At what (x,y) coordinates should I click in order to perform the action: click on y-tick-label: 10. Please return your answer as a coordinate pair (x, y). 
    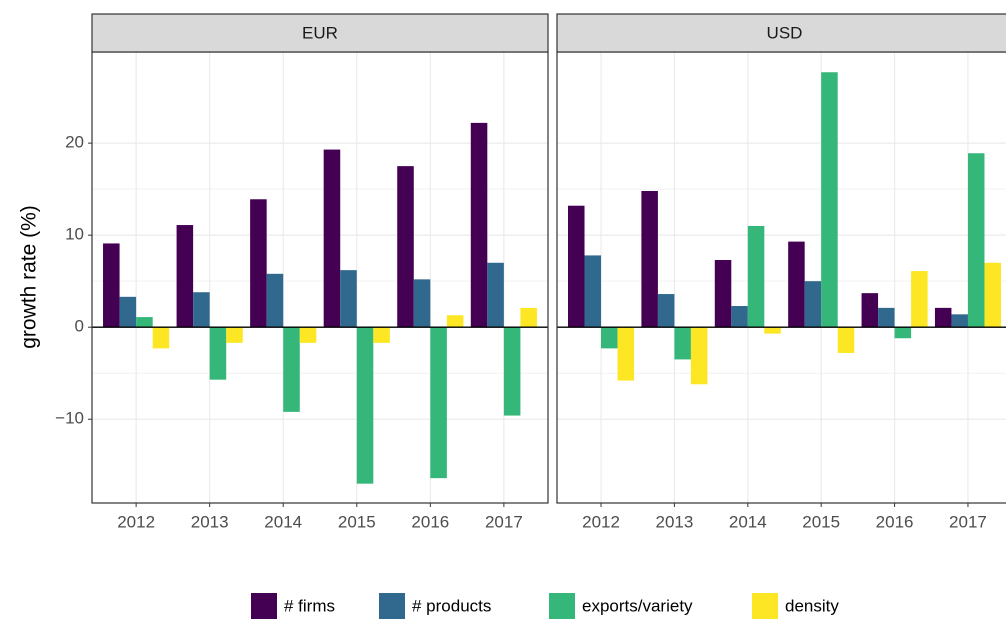
    Looking at the image, I should click on (74, 234).